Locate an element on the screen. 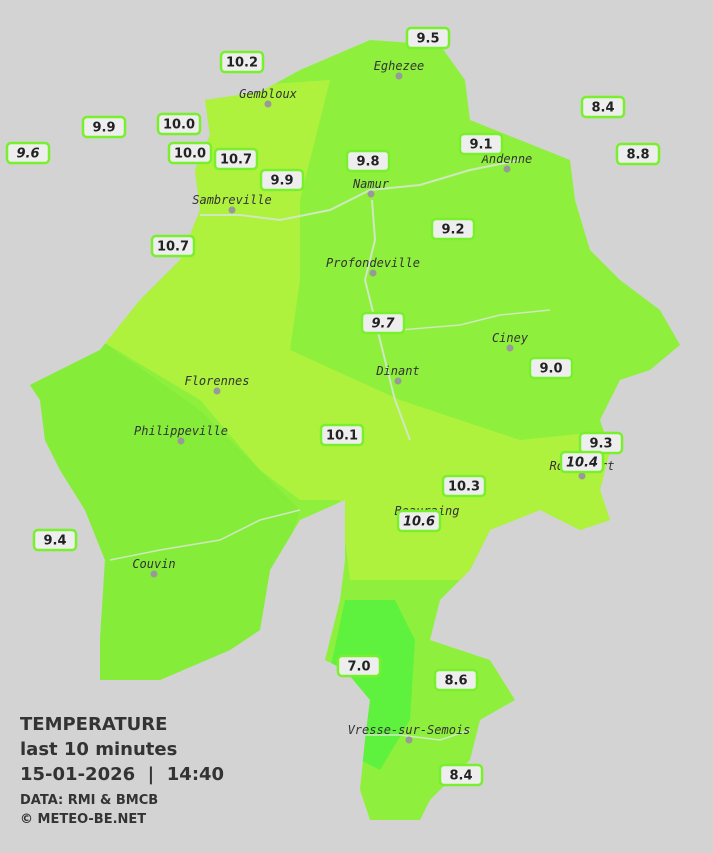 Image resolution: width=713 pixels, height=853 pixels. station-value: 9.3 is located at coordinates (600, 444).